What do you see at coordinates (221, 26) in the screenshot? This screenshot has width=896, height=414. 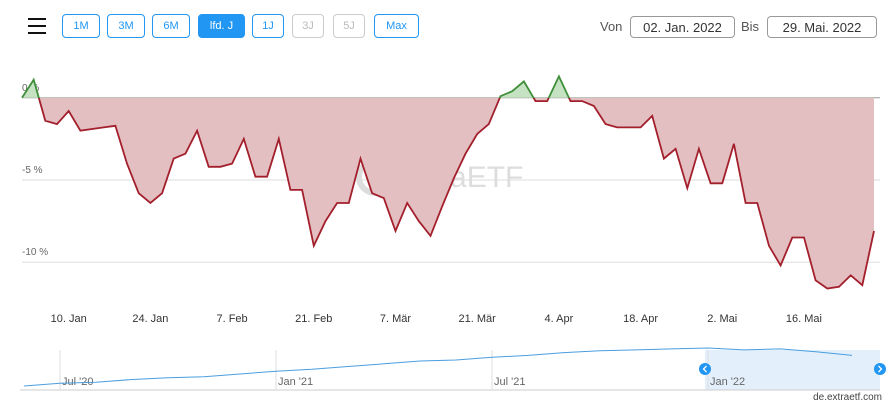 I see `range-button: lfd. J` at bounding box center [221, 26].